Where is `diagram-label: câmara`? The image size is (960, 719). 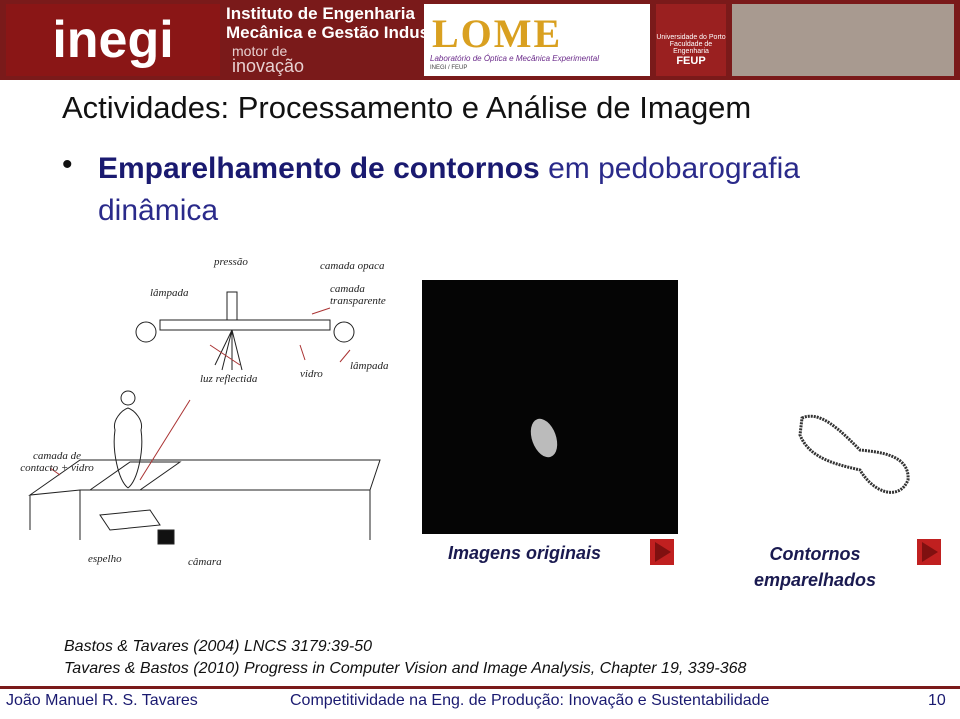
diagram-label: câmara is located at coordinates (205, 562).